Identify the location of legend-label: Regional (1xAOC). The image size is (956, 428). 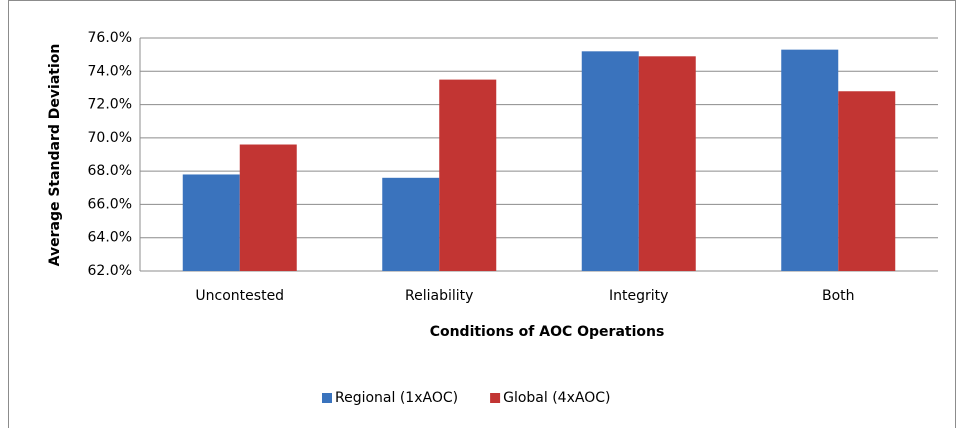
(396, 398).